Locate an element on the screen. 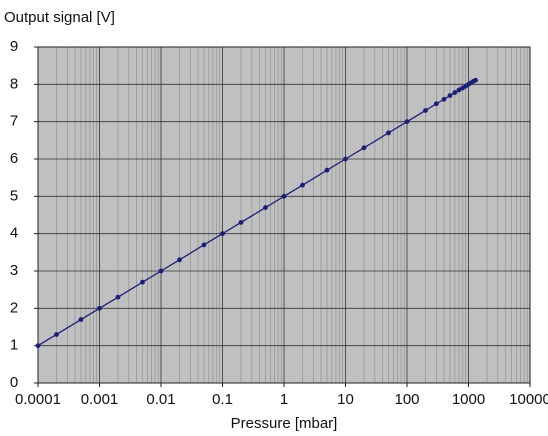 The height and width of the screenshot is (436, 548). y-tick-label: 4 is located at coordinates (14, 233).